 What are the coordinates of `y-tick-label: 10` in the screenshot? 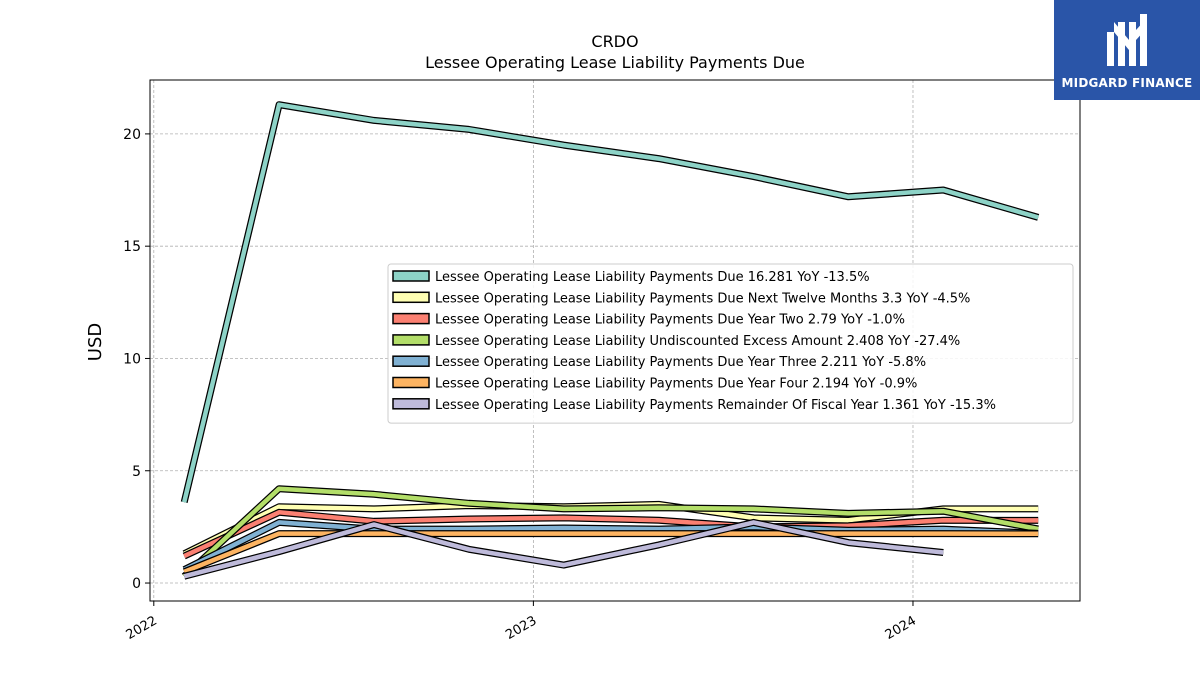 It's located at (132, 359).